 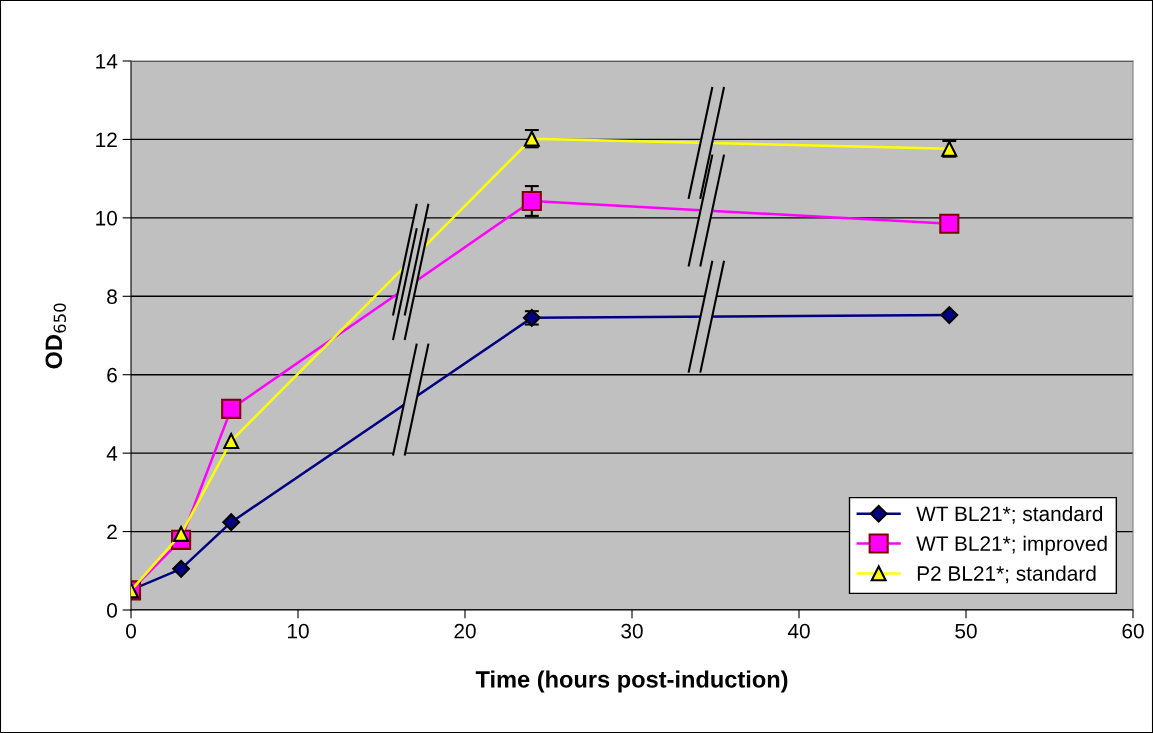 I want to click on y-axis-title: OD$_{650}$, so click(x=56, y=336).